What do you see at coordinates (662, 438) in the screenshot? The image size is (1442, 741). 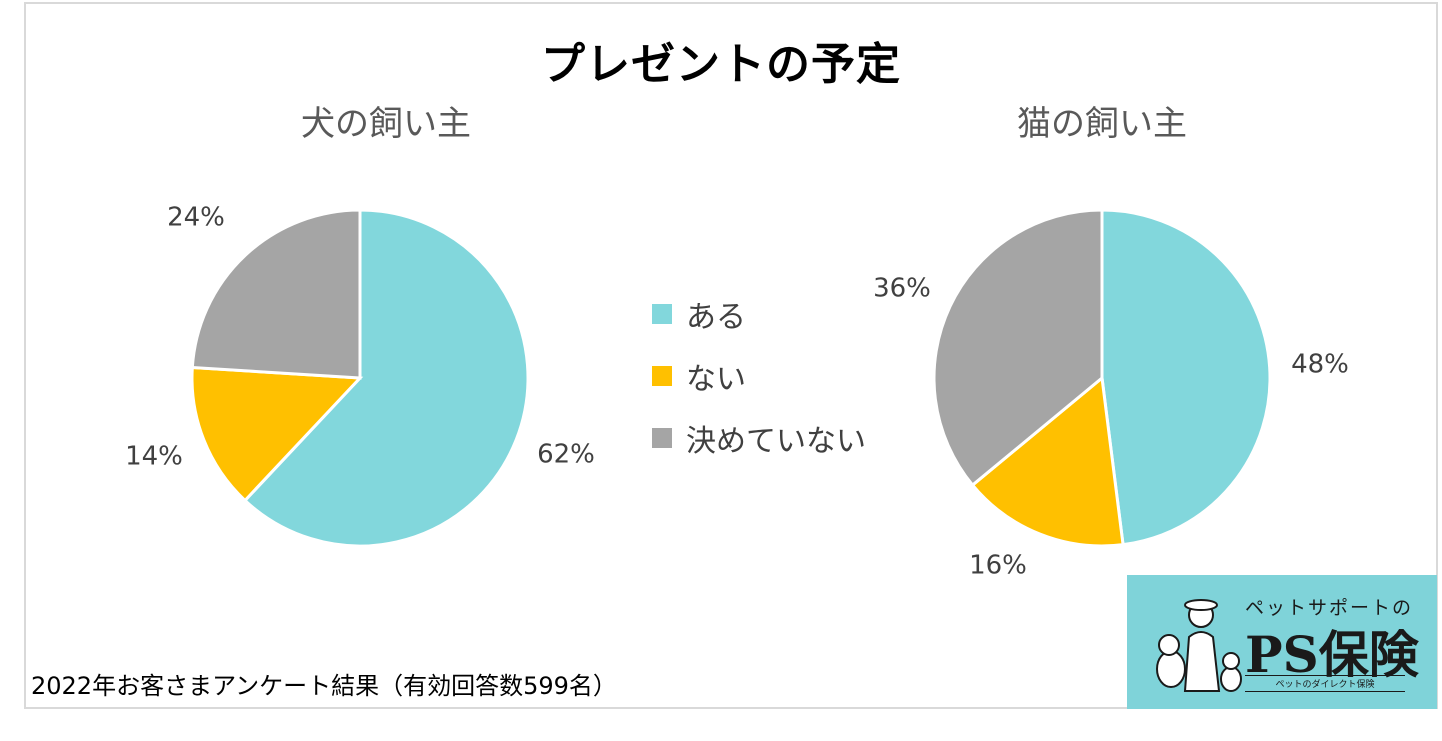 I see `legend-swatch-undecided` at bounding box center [662, 438].